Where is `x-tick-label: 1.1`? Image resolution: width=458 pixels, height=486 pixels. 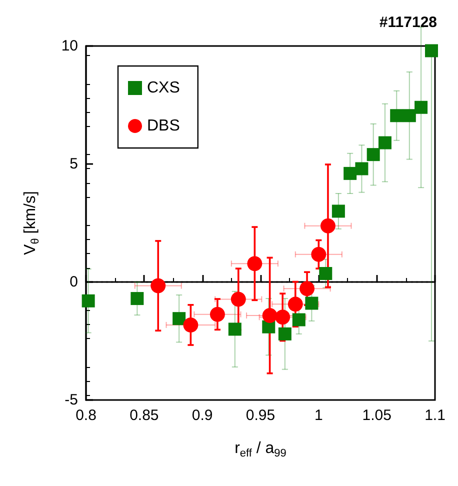
x-tick-label: 1.1 is located at coordinates (435, 415).